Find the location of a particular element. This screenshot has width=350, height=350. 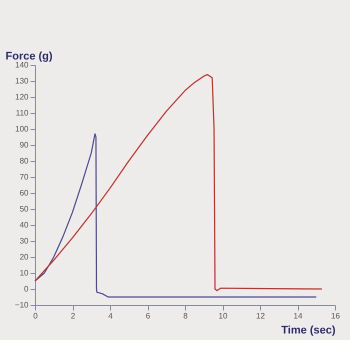

x-tick-label: 0 is located at coordinates (35, 316).